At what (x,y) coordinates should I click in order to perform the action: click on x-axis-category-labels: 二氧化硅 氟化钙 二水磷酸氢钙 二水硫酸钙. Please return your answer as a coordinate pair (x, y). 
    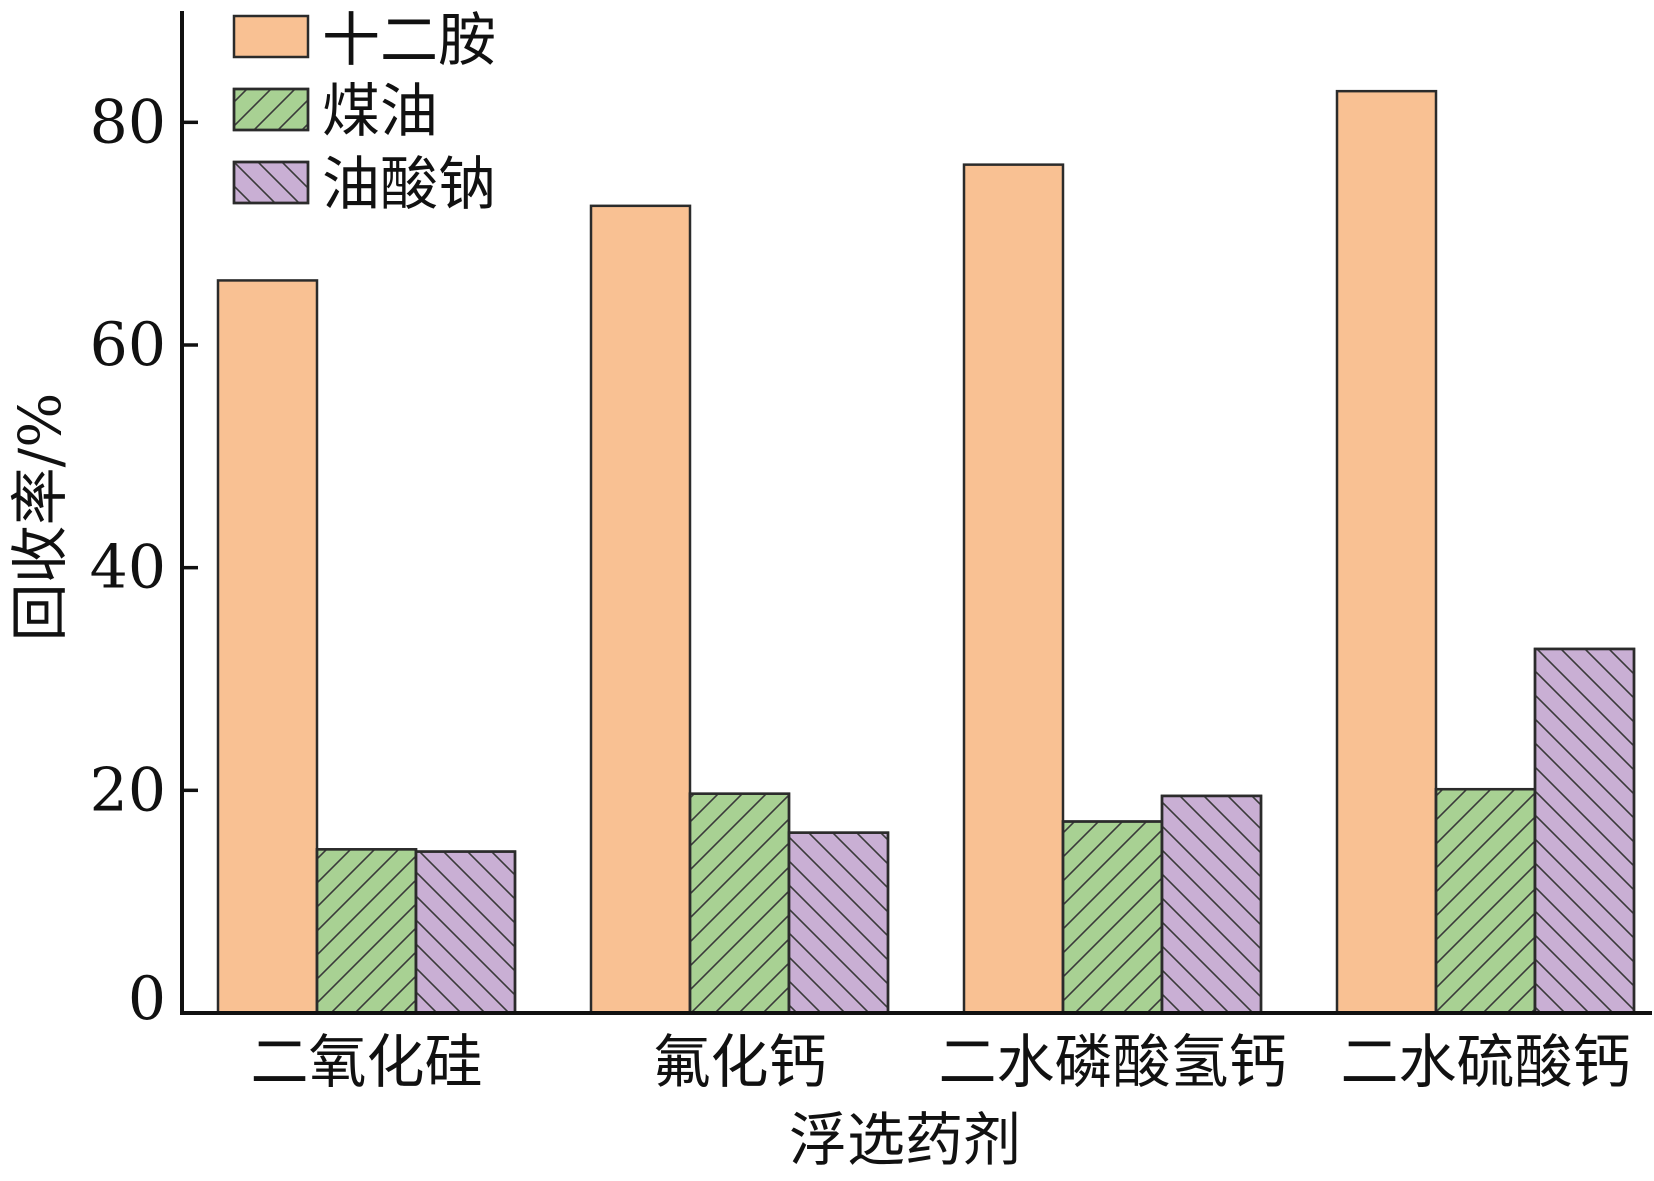
    Looking at the image, I should click on (940, 1062).